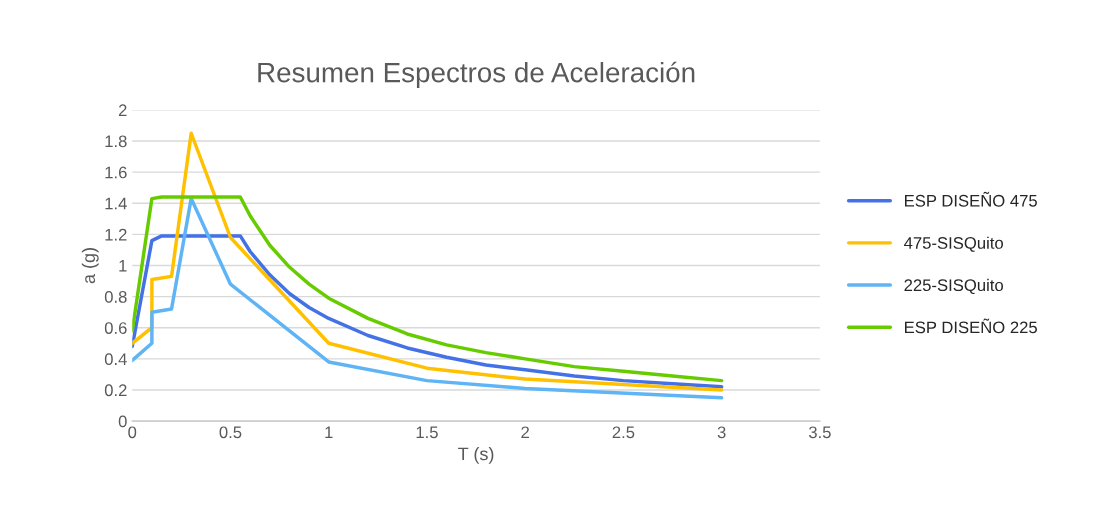 The width and height of the screenshot is (1102, 531). Describe the element at coordinates (123, 266) in the screenshot. I see `y-tick-label: 1` at that location.